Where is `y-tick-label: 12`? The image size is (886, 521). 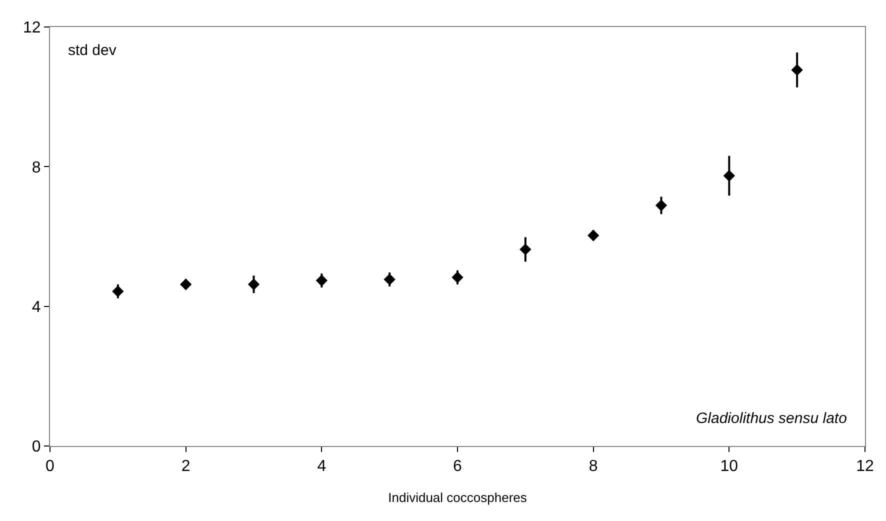 y-tick-label: 12 is located at coordinates (32, 28).